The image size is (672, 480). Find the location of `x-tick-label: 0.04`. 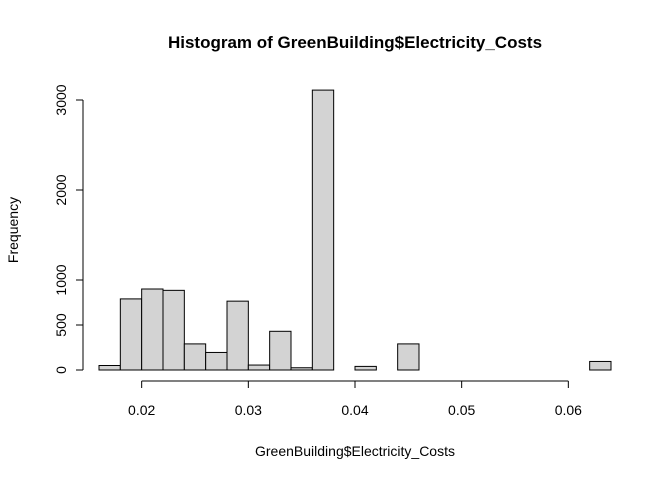

x-tick-label: 0.04 is located at coordinates (354, 410).